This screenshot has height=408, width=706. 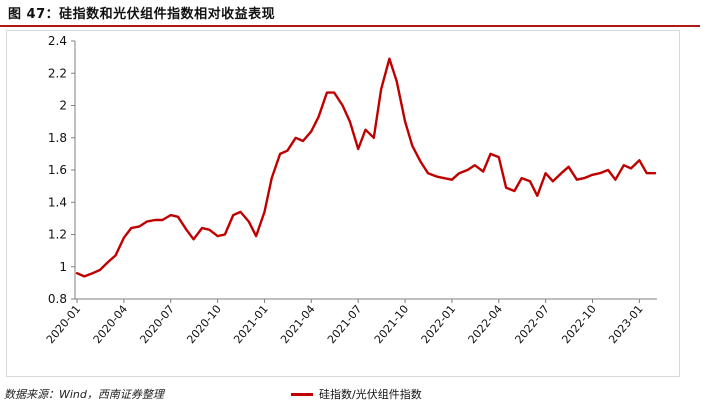 I want to click on y-tick-label: 1.6, so click(x=57, y=170).